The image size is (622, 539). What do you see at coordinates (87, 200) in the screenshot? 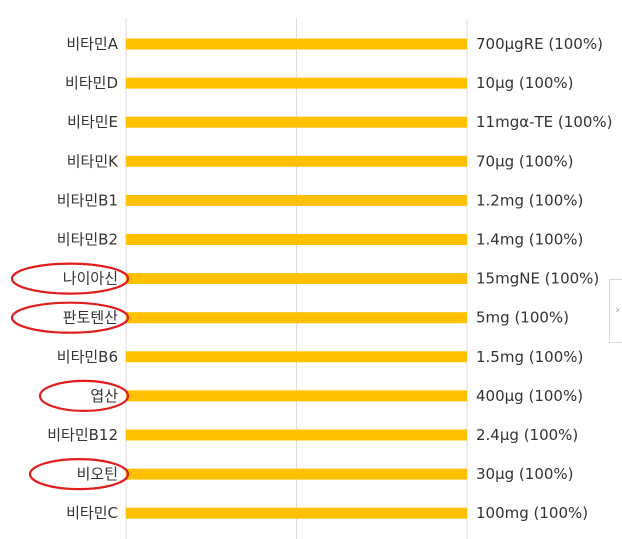
I see `category-label: 비타민B1` at bounding box center [87, 200].